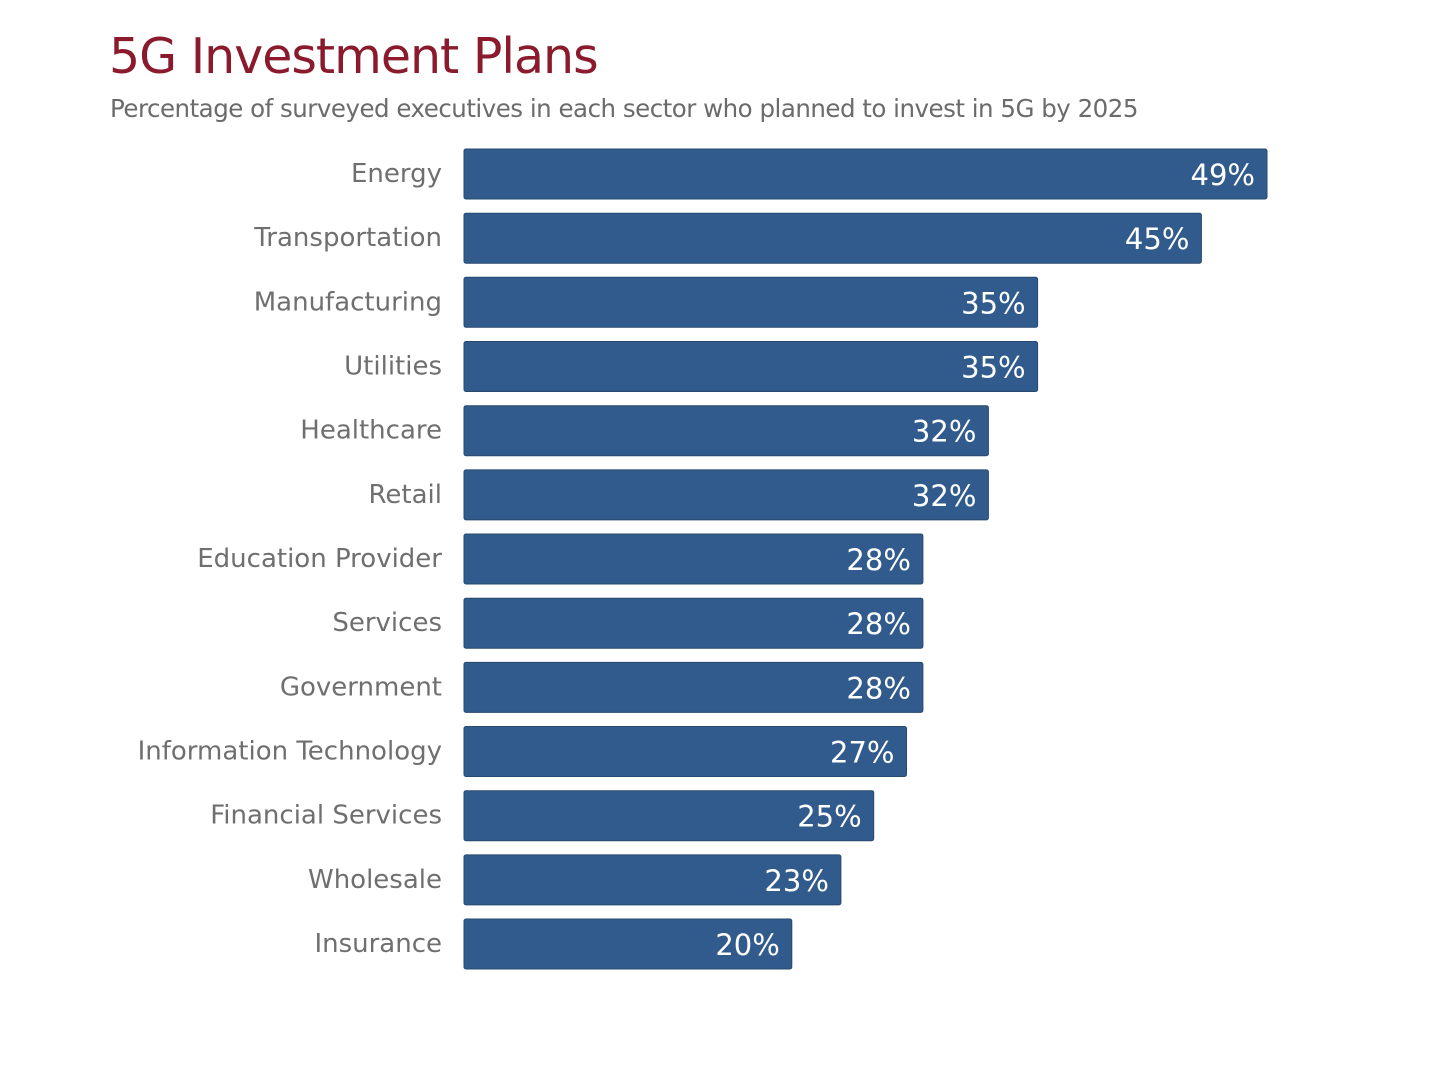  I want to click on category-label: Utilities, so click(393, 367).